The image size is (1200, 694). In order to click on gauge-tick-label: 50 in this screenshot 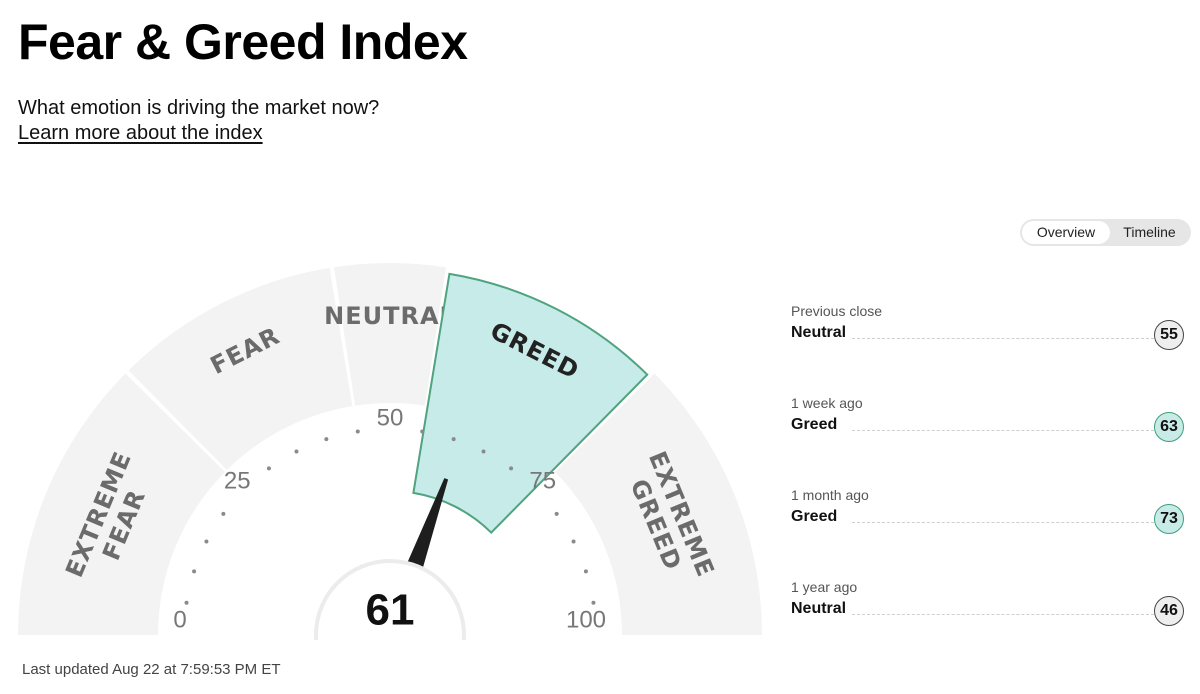, I will do `click(390, 417)`.